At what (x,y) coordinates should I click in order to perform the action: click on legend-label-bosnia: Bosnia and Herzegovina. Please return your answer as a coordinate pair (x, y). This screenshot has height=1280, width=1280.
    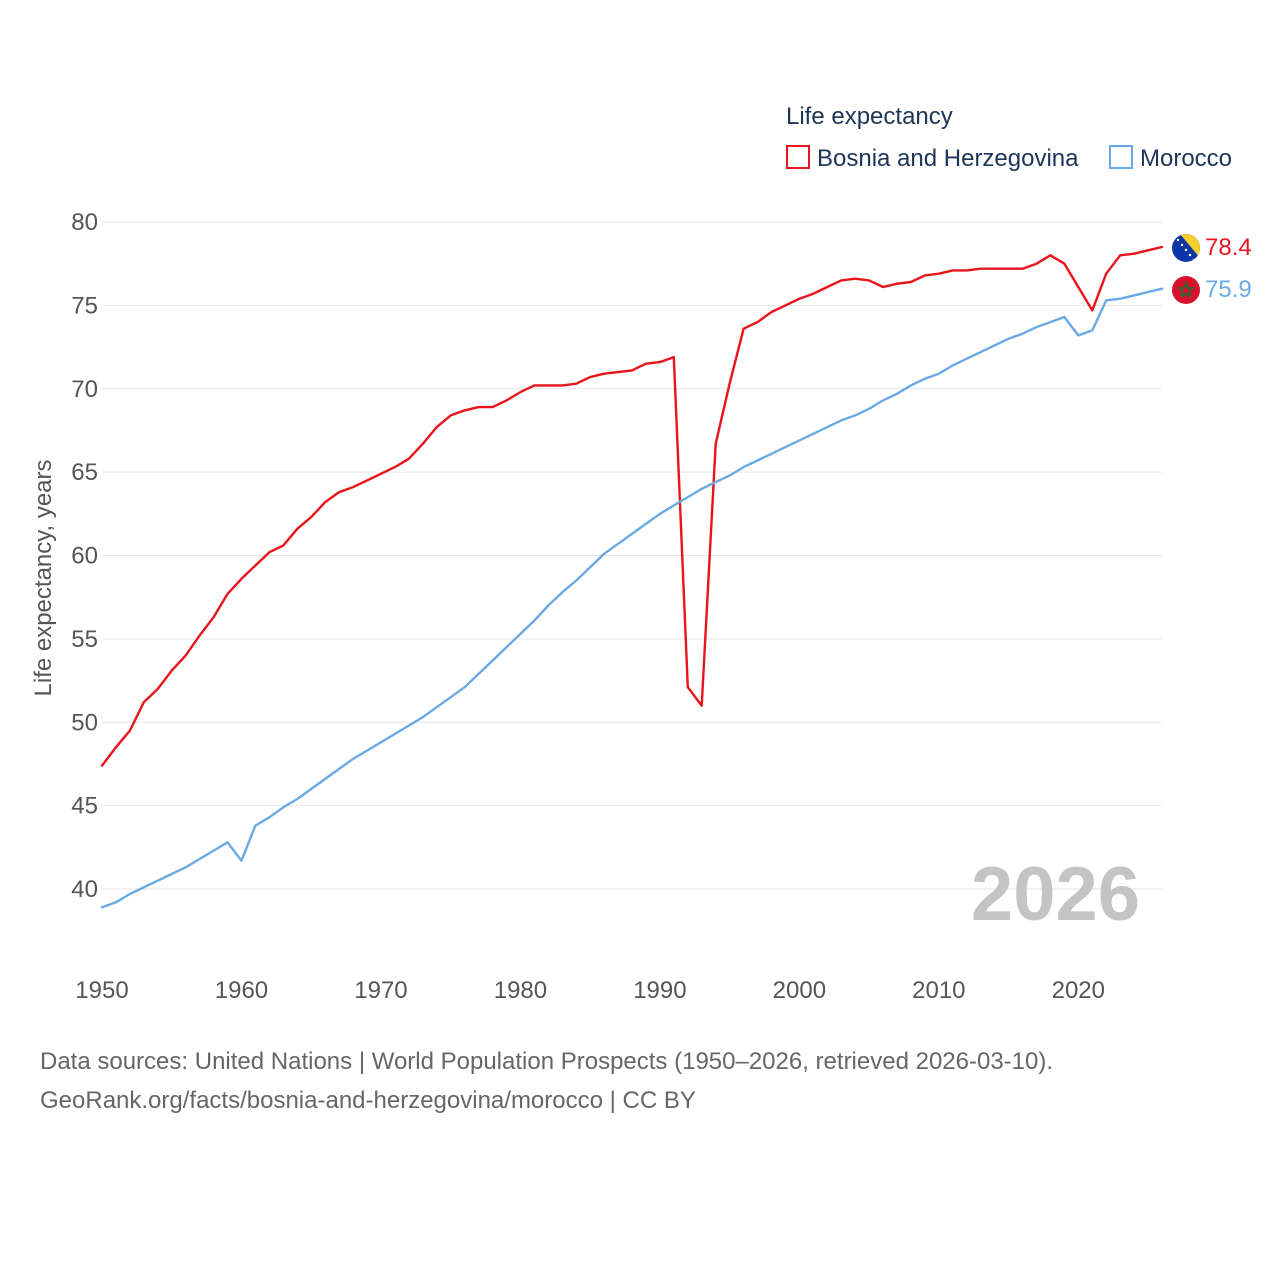
    Looking at the image, I should click on (948, 158).